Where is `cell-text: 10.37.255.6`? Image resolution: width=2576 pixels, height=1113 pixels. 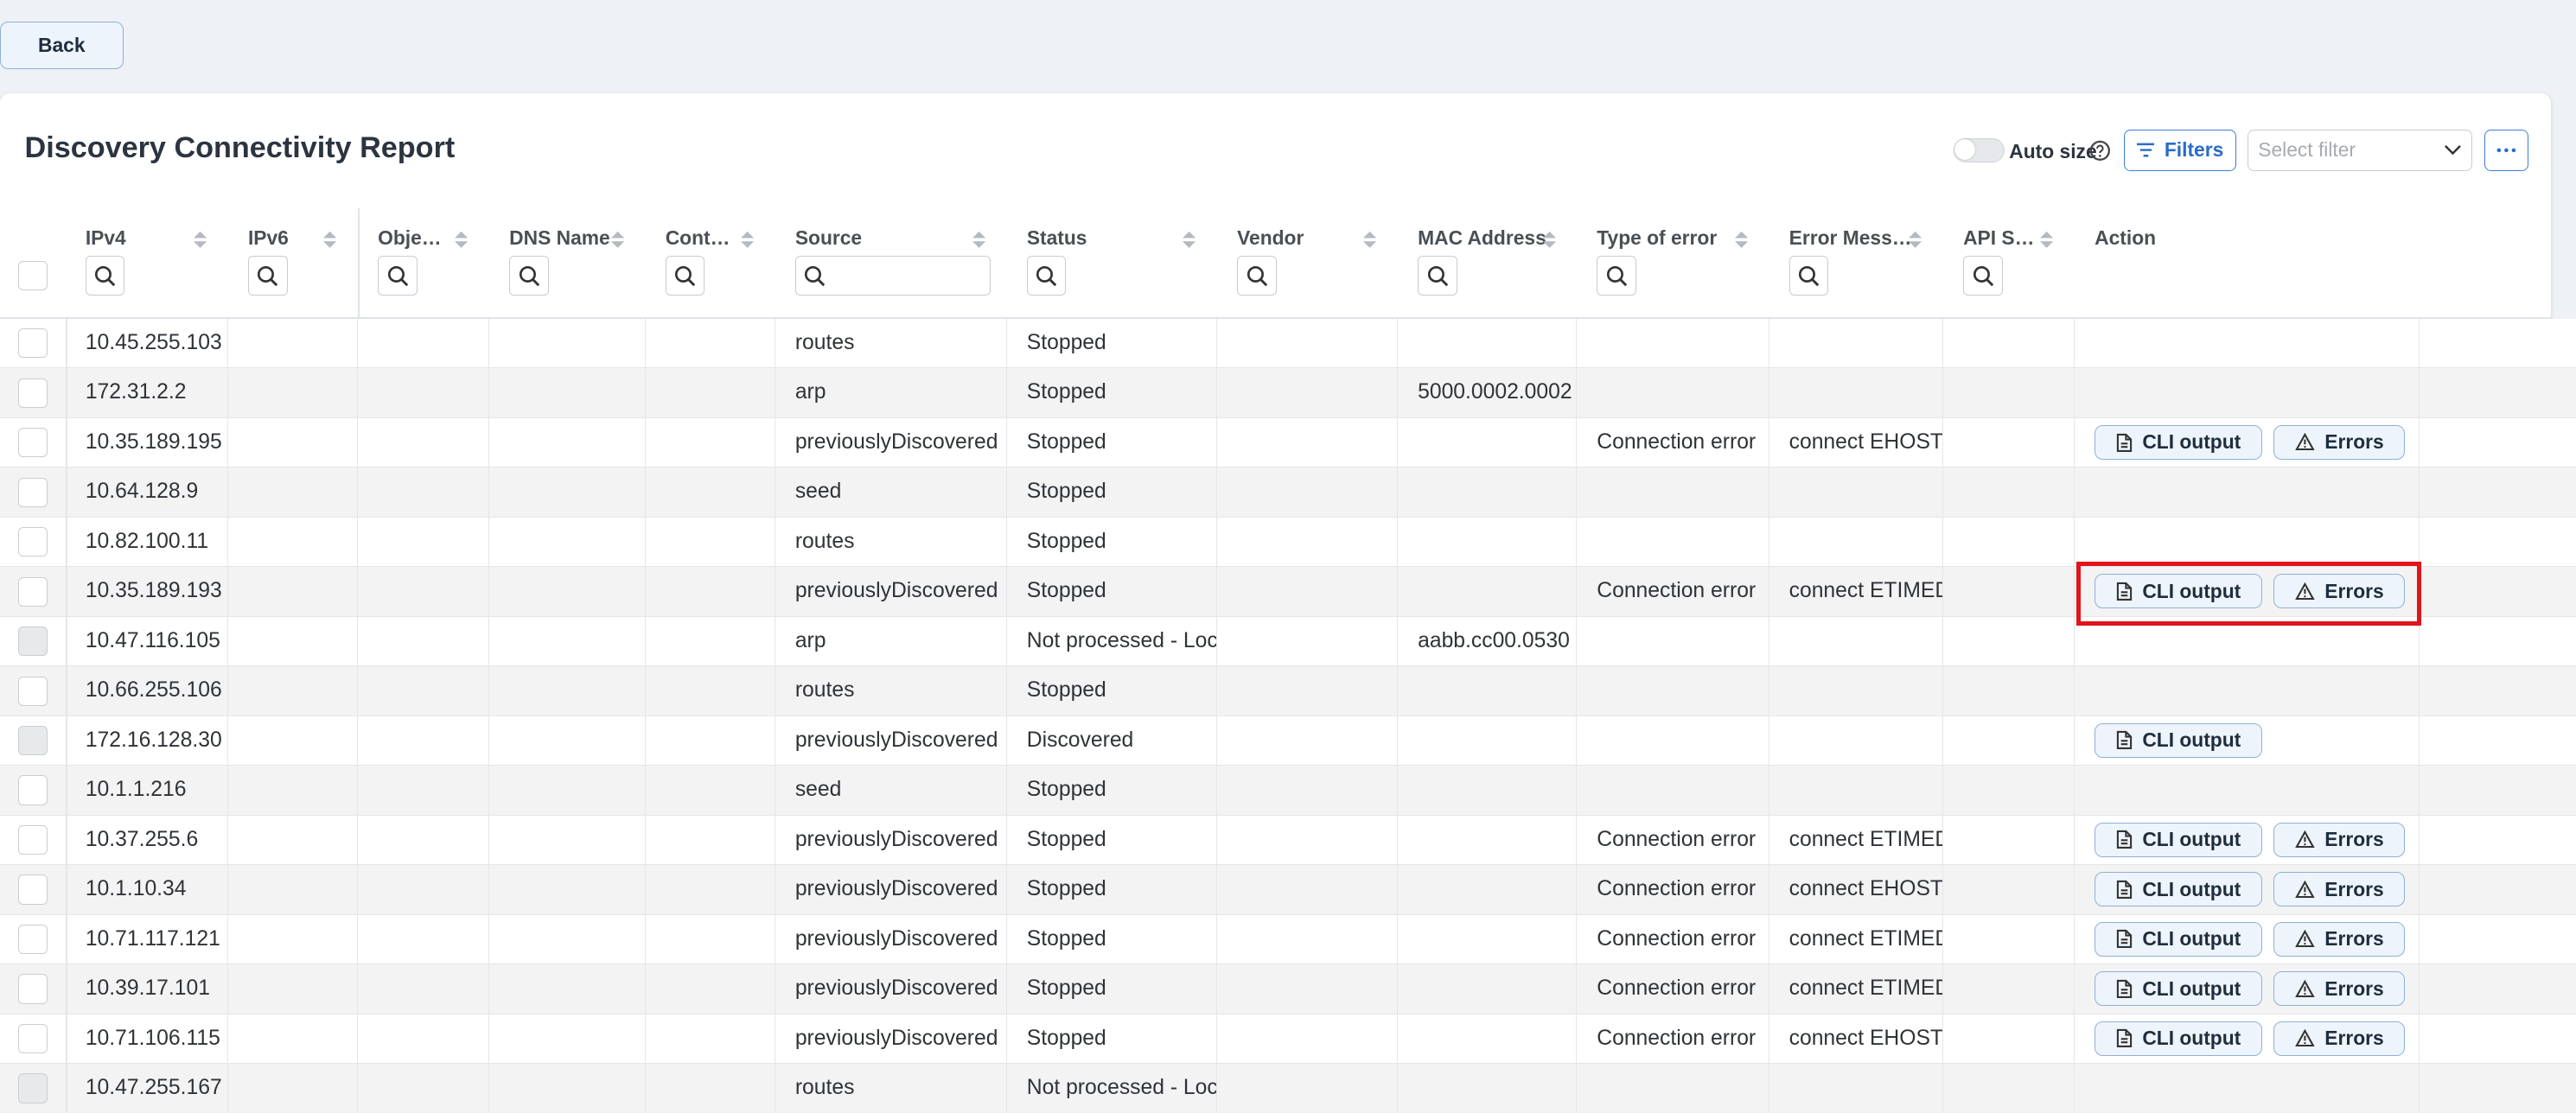 cell-text: 10.37.255.6 is located at coordinates (142, 839).